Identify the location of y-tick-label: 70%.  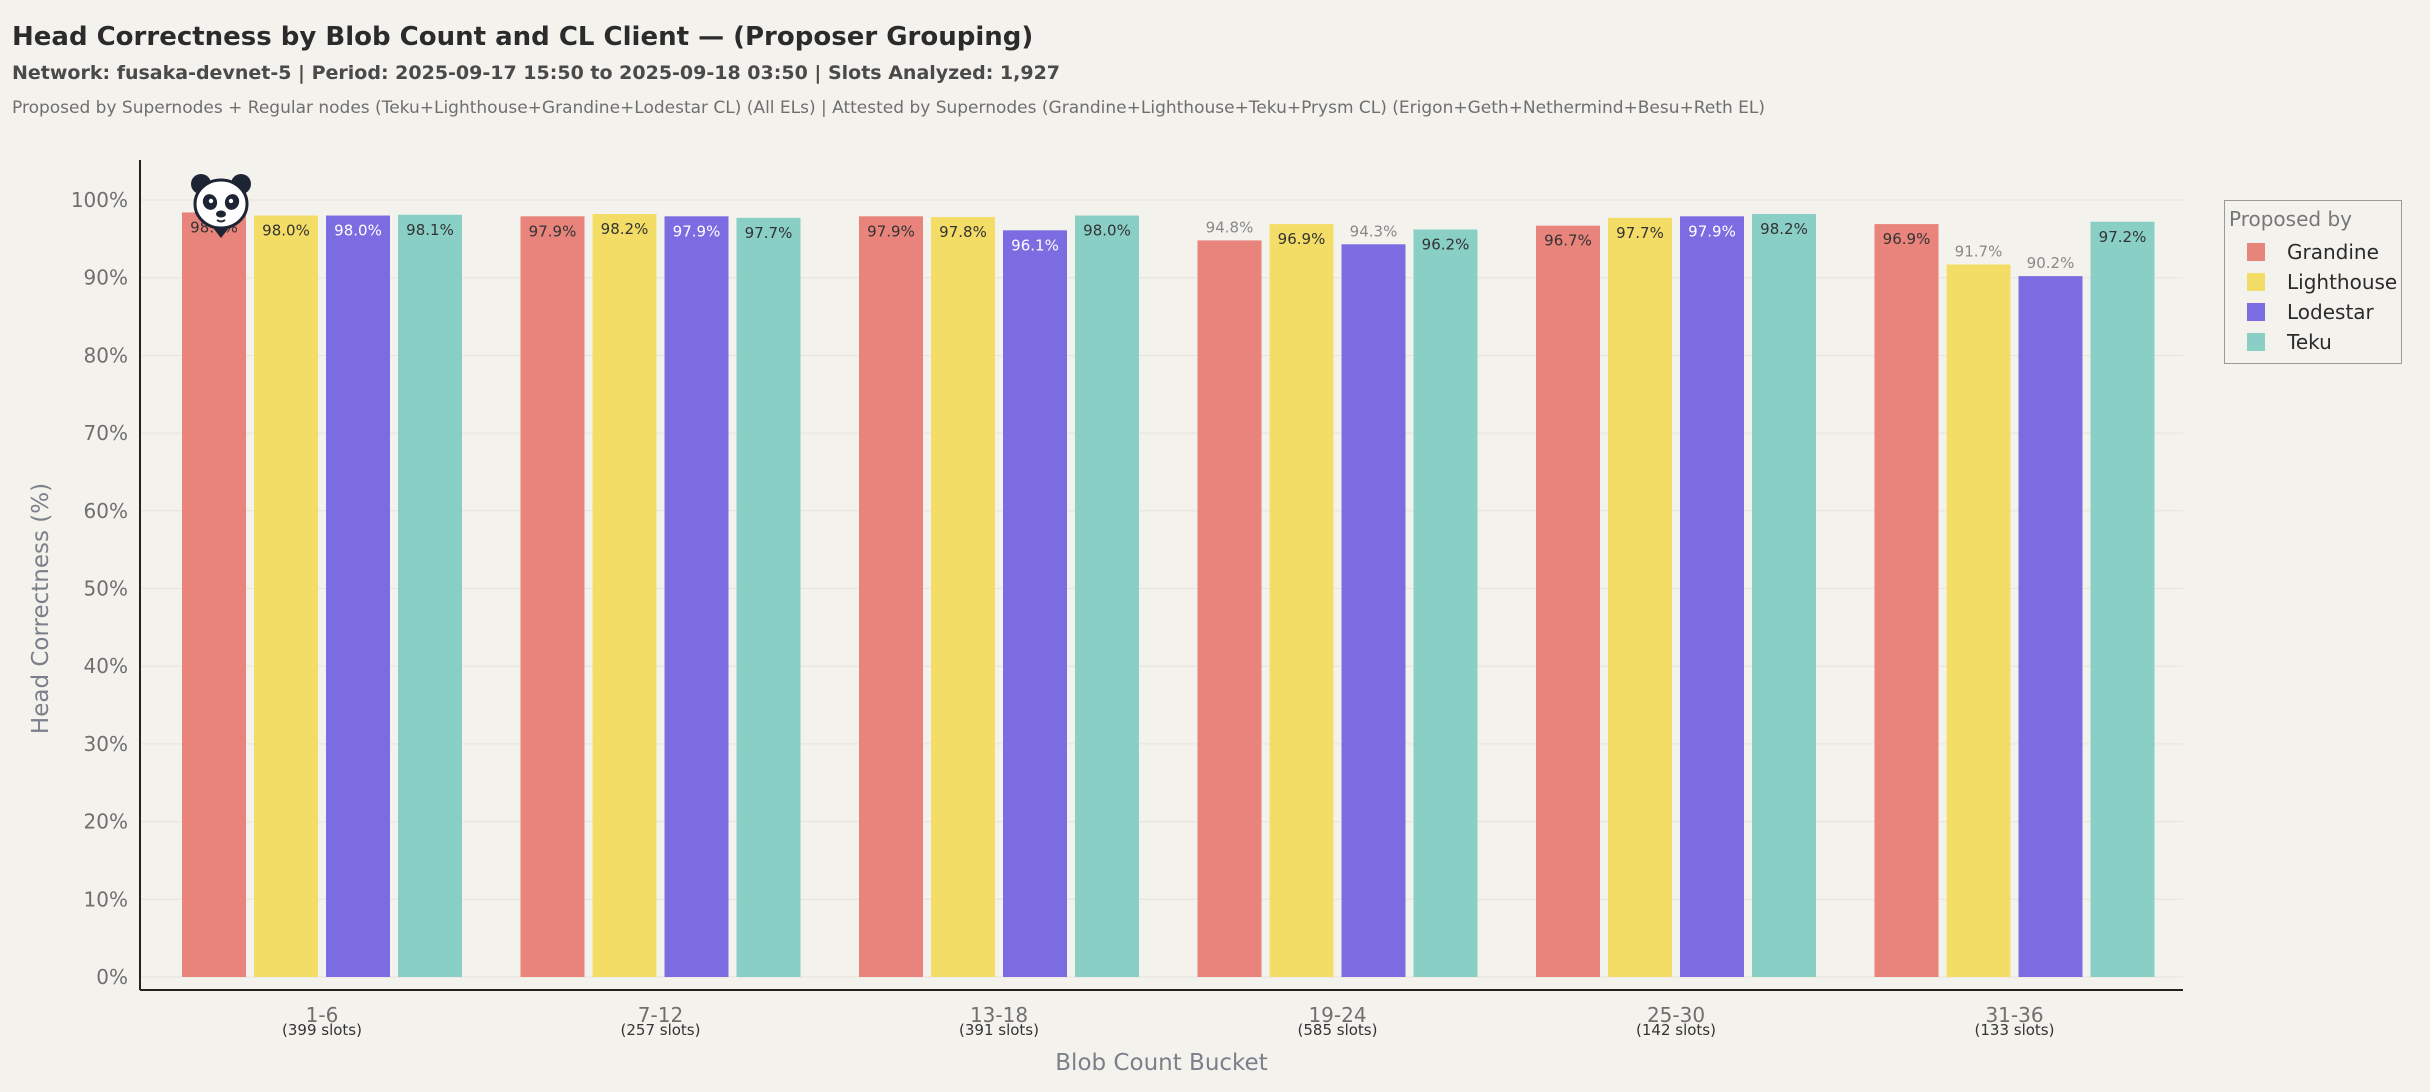
(106, 433).